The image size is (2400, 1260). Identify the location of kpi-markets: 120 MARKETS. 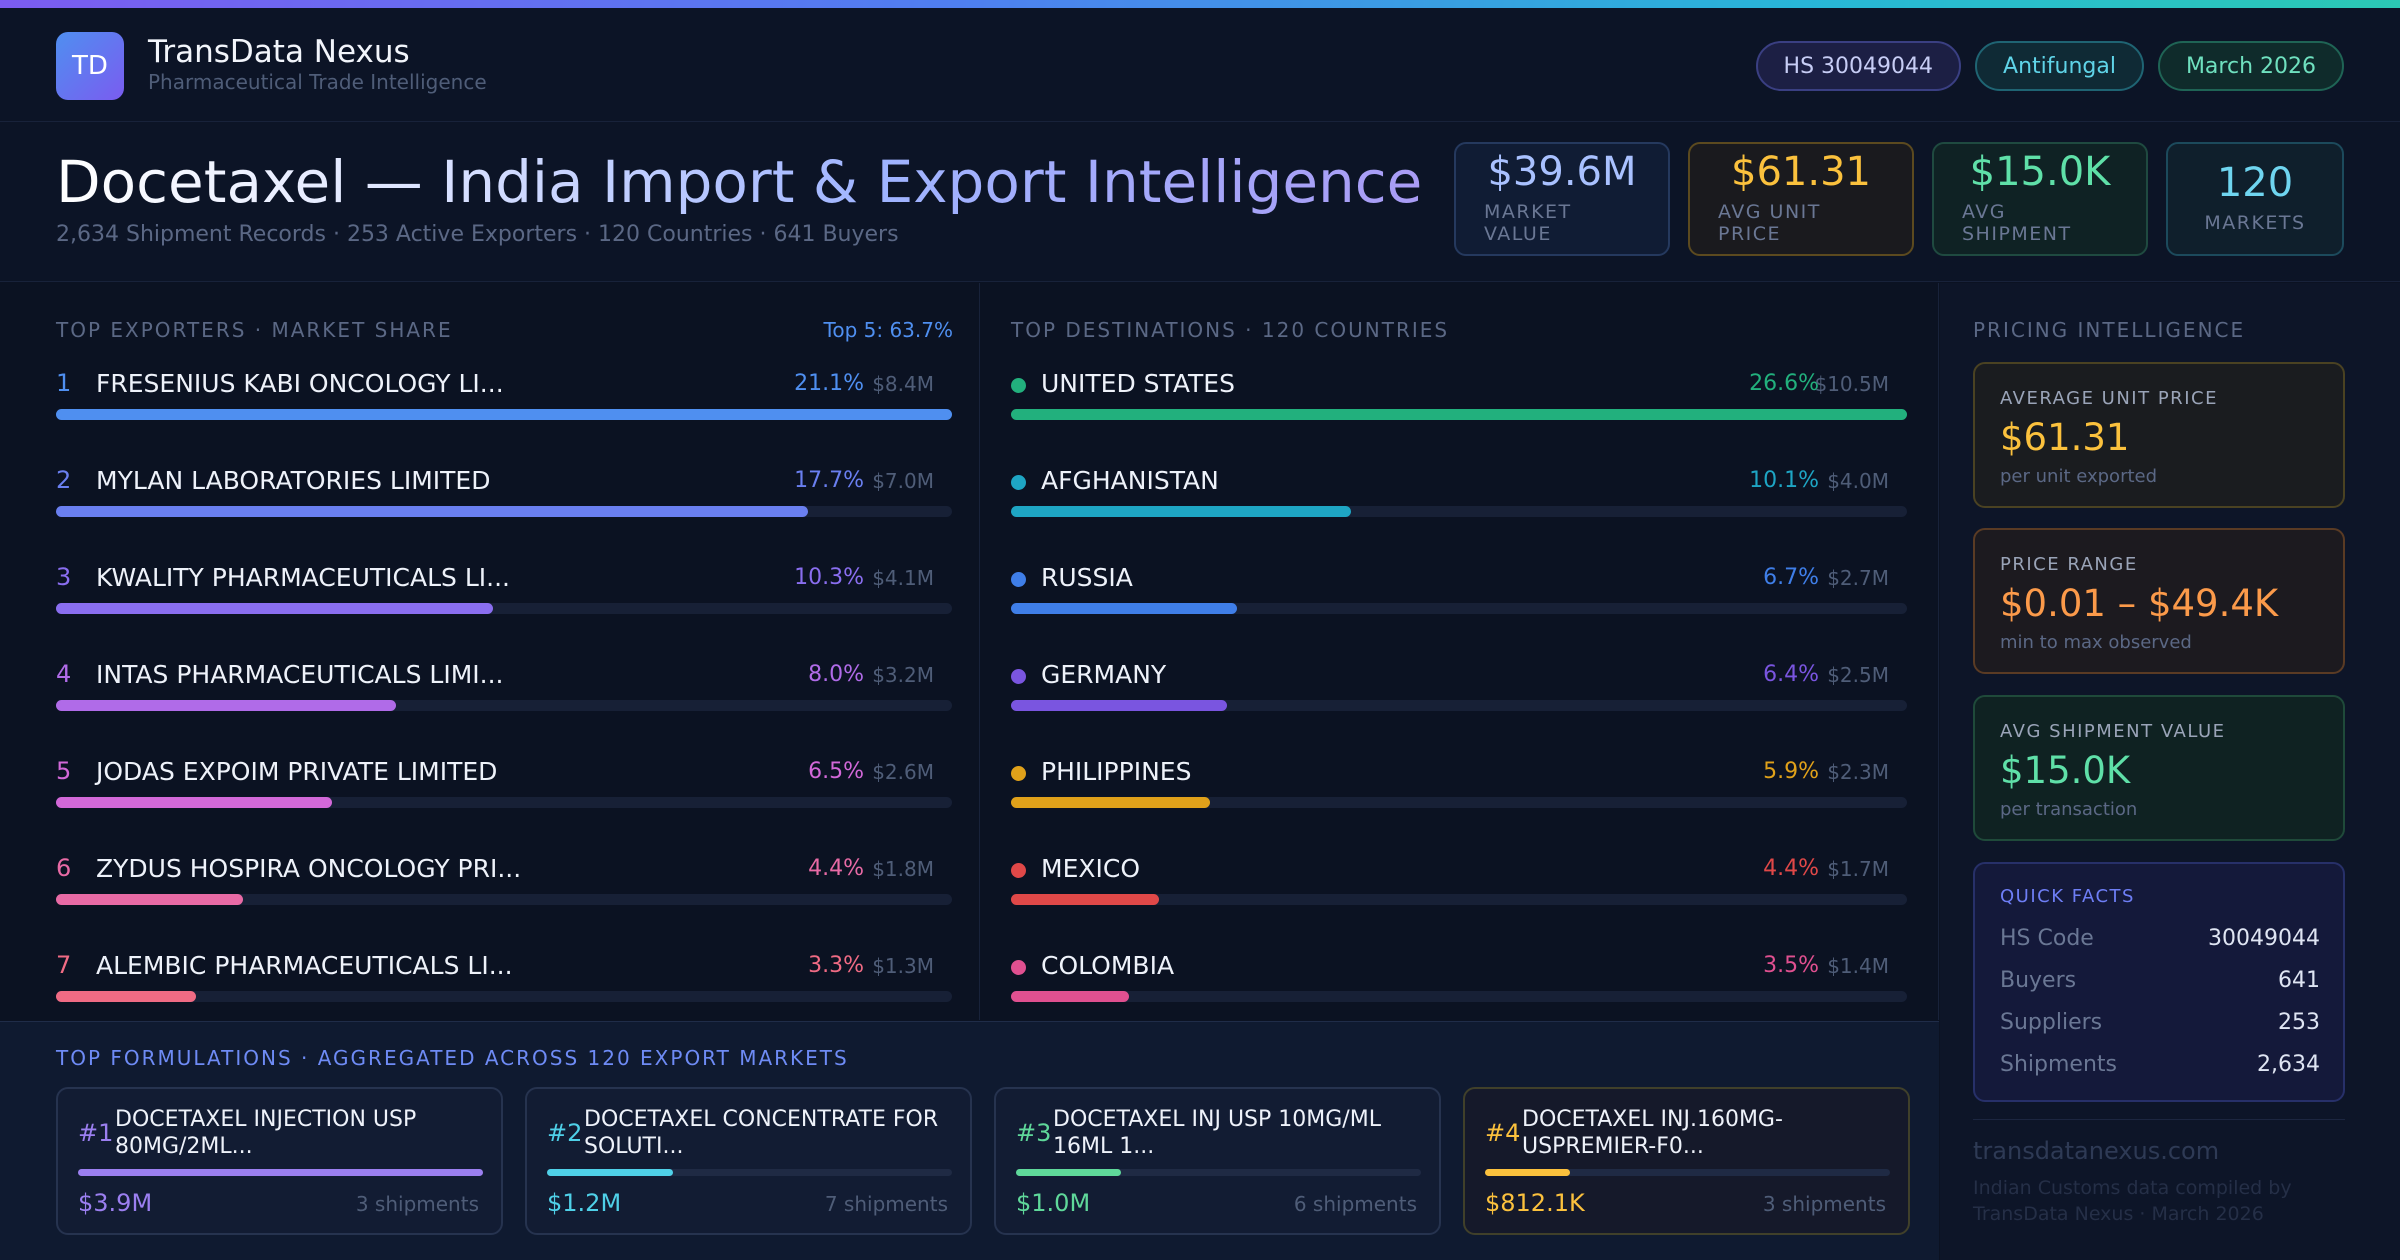
(2255, 199).